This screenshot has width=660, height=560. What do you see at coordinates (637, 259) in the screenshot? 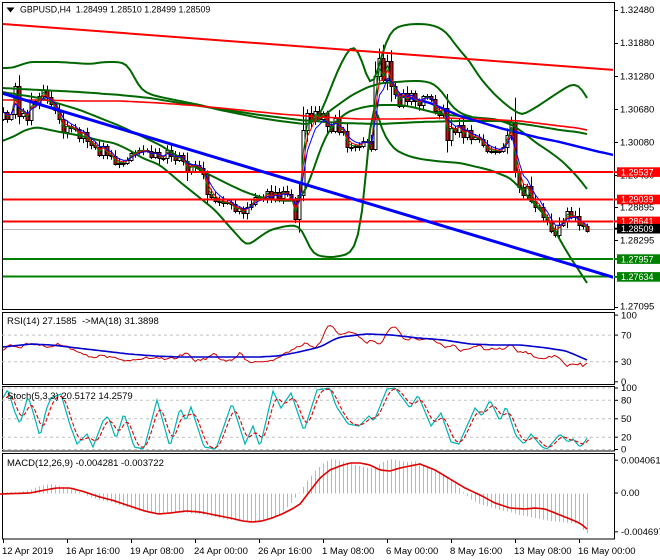
I see `svg-text: 1.27957` at bounding box center [637, 259].